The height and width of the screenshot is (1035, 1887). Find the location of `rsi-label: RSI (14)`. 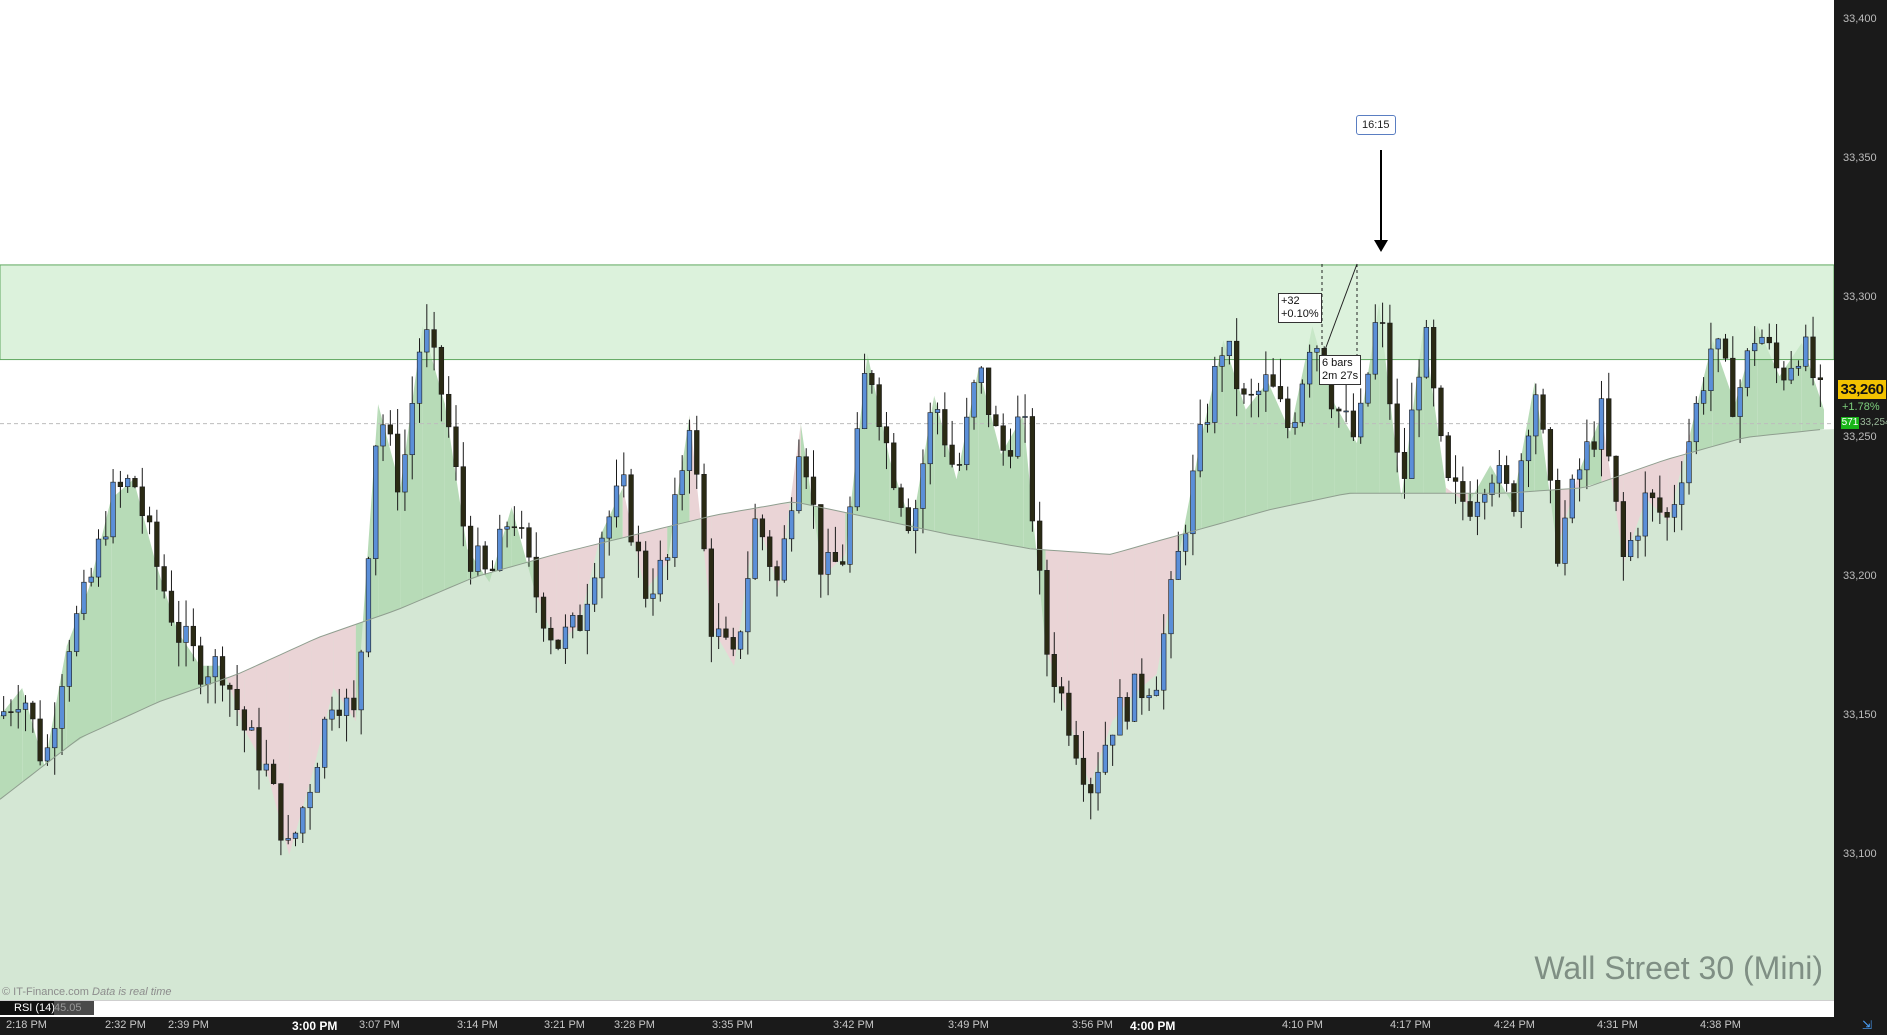

rsi-label: RSI (14) is located at coordinates (30, 1008).